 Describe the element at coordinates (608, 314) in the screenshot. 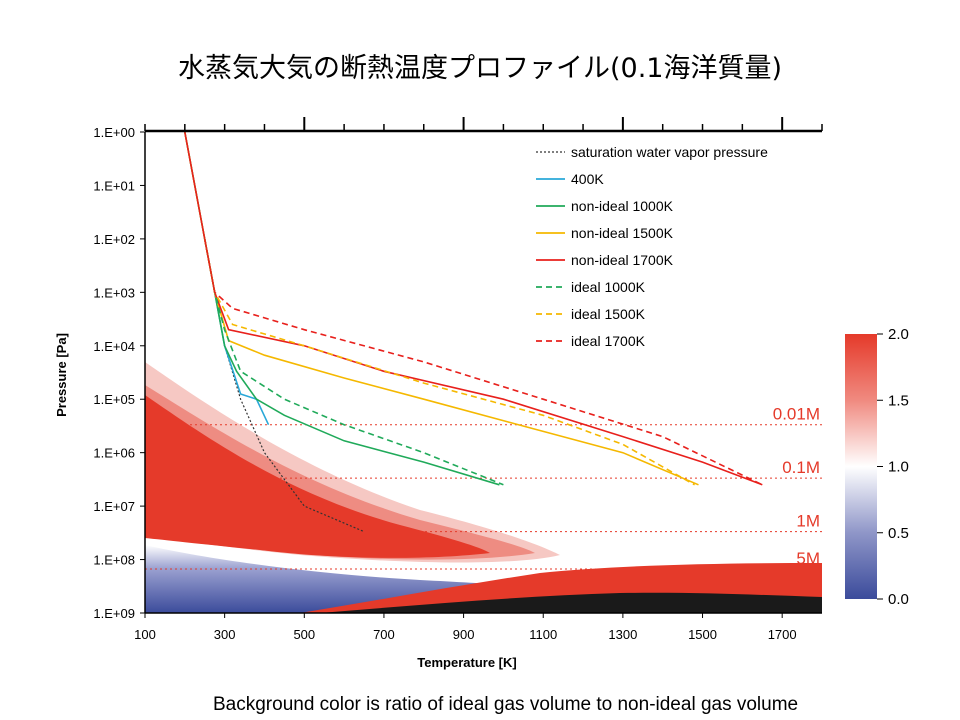

I see `legend-label: ideal 1500K` at that location.